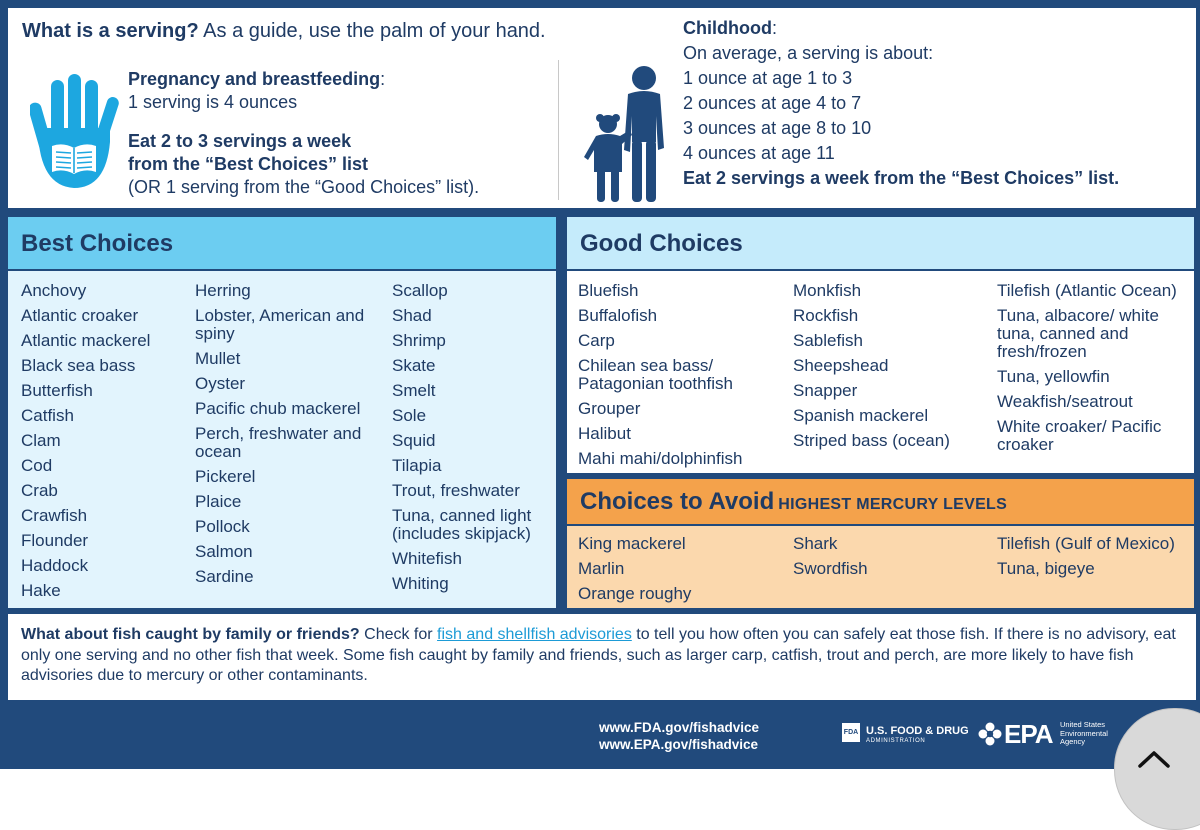  What do you see at coordinates (660, 458) in the screenshot?
I see `good-choice-item: Mahi mahi/dolphinfish` at bounding box center [660, 458].